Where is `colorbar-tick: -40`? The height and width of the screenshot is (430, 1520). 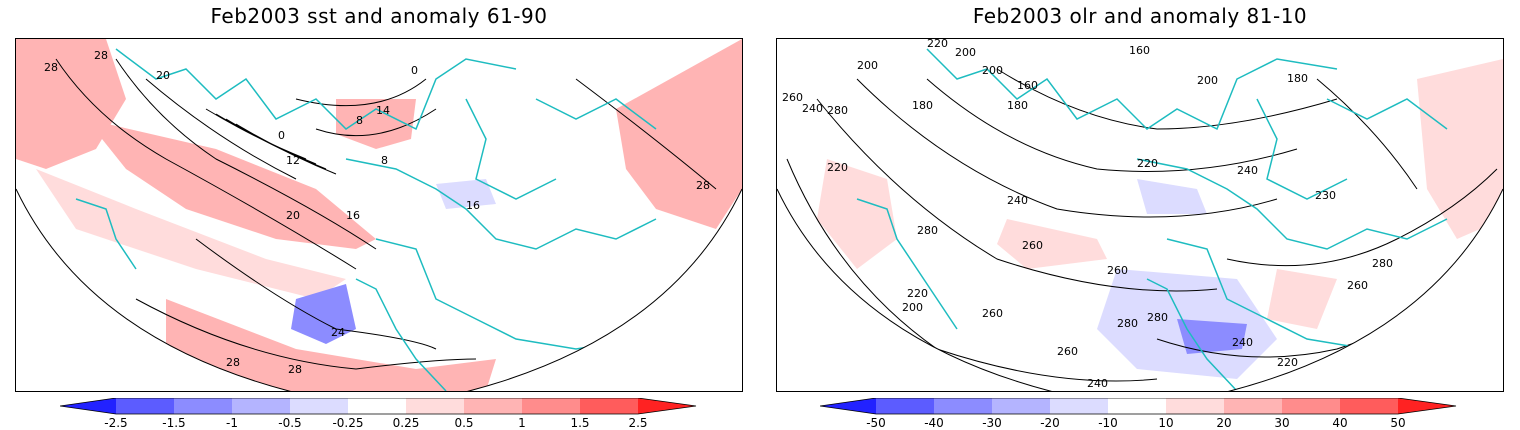 colorbar-tick: -40 is located at coordinates (934, 422).